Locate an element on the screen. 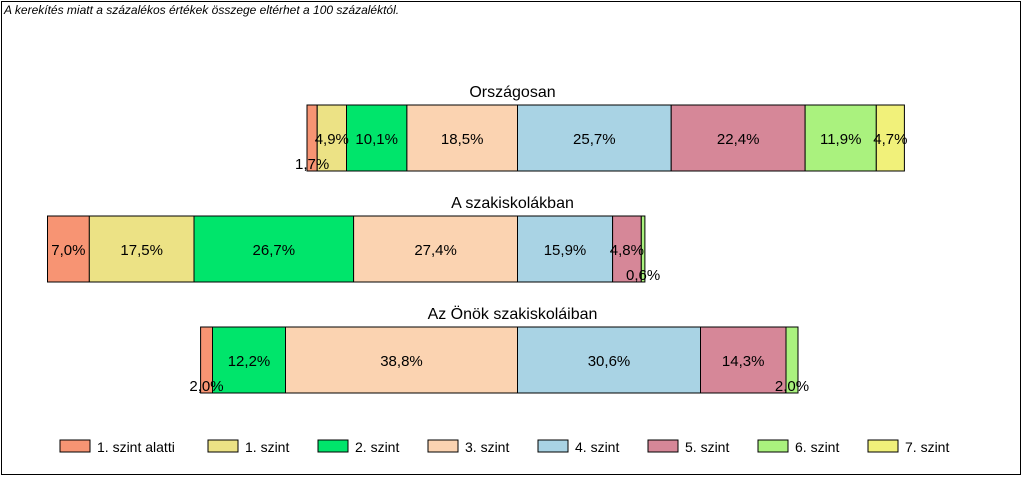 The width and height of the screenshot is (1024, 478). legend-label-1: 1. szint alatti is located at coordinates (136, 447).